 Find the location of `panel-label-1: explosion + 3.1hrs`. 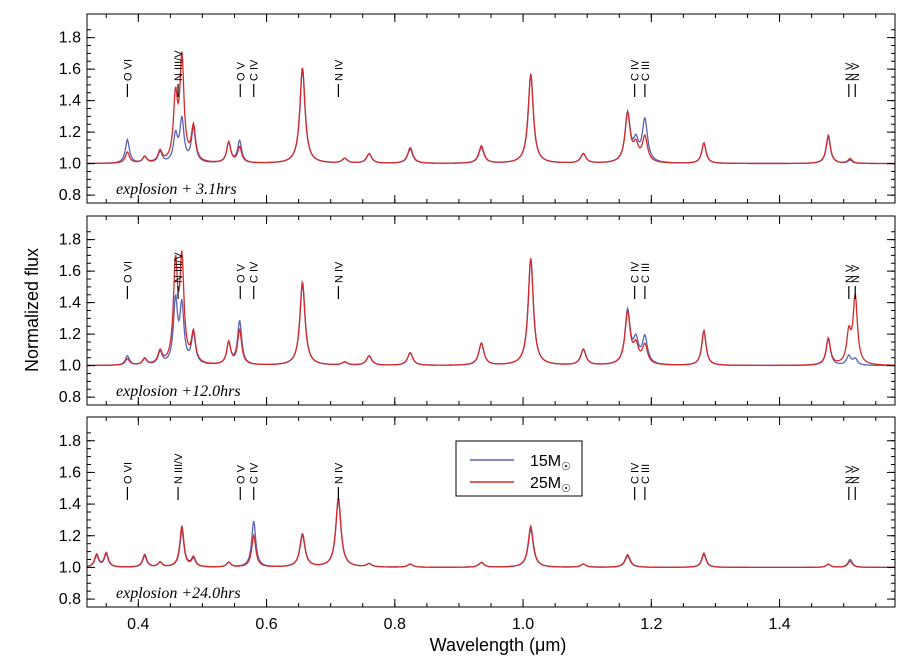

panel-label-1: explosion + 3.1hrs is located at coordinates (176, 189).